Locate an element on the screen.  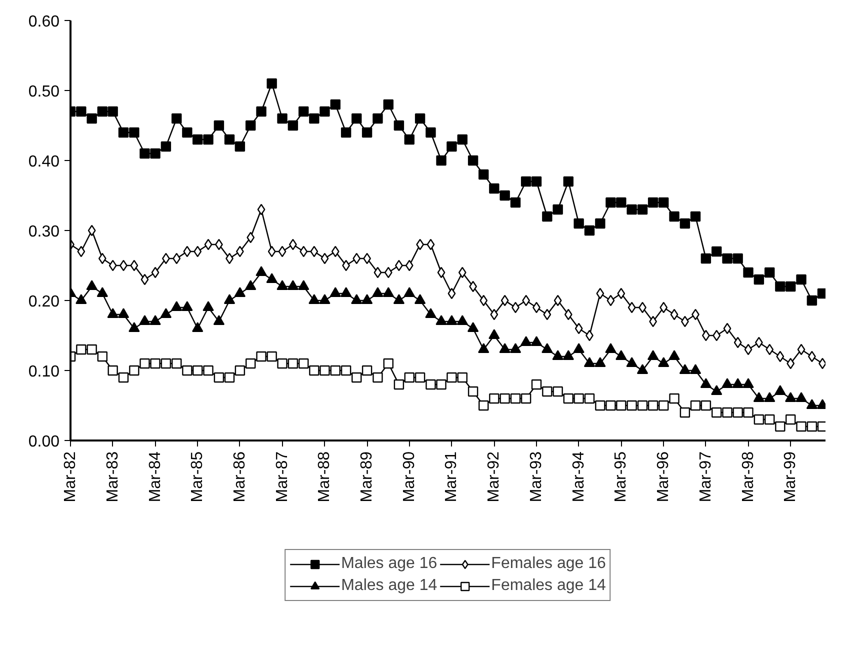
x-tick-label: Mar-83 is located at coordinates (113, 476).